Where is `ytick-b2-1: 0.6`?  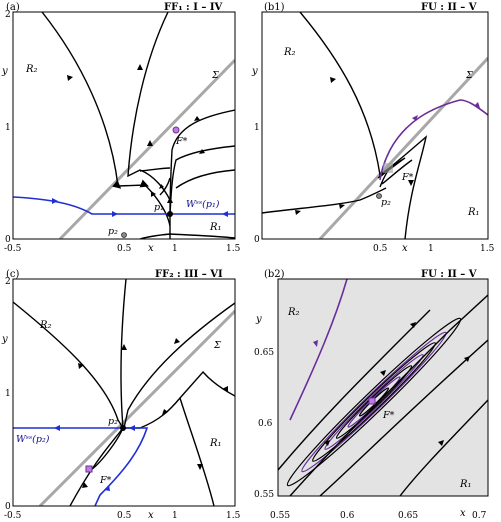
ytick-b2-1: 0.6 is located at coordinates (265, 424).